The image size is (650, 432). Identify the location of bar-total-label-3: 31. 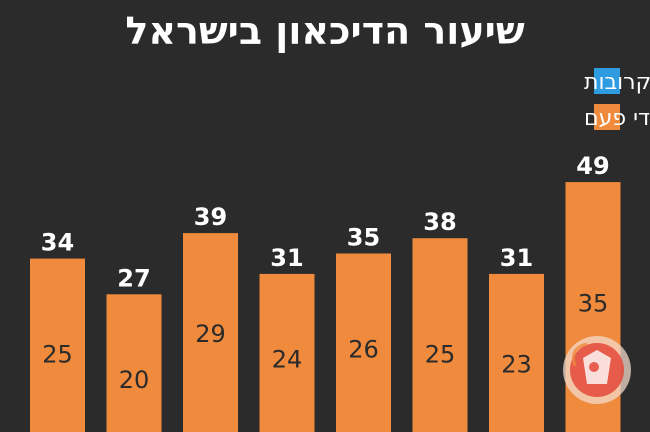
(286, 258).